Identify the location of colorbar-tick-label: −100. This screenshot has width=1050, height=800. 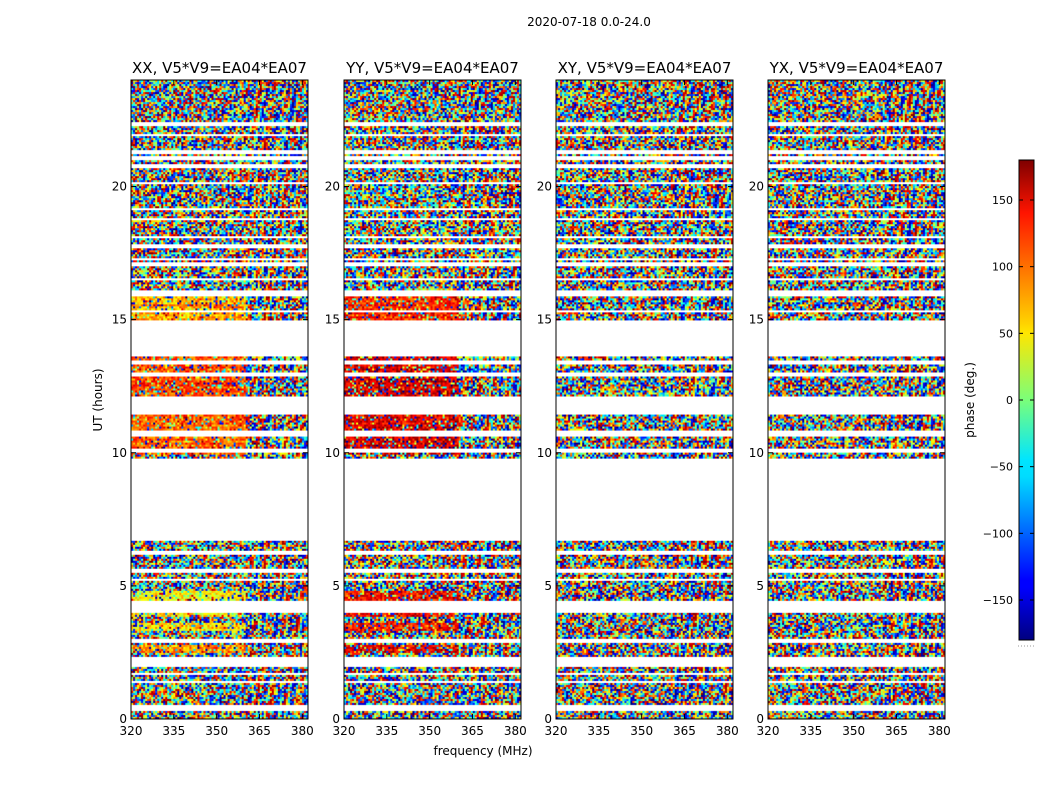
(998, 533).